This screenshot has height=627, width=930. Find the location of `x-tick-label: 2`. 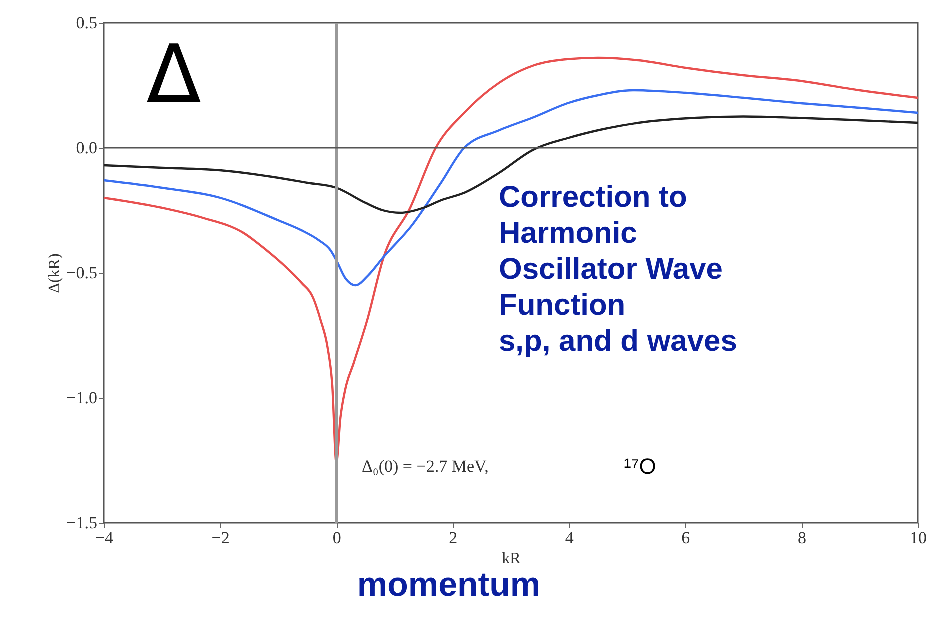

x-tick-label: 2 is located at coordinates (453, 538).